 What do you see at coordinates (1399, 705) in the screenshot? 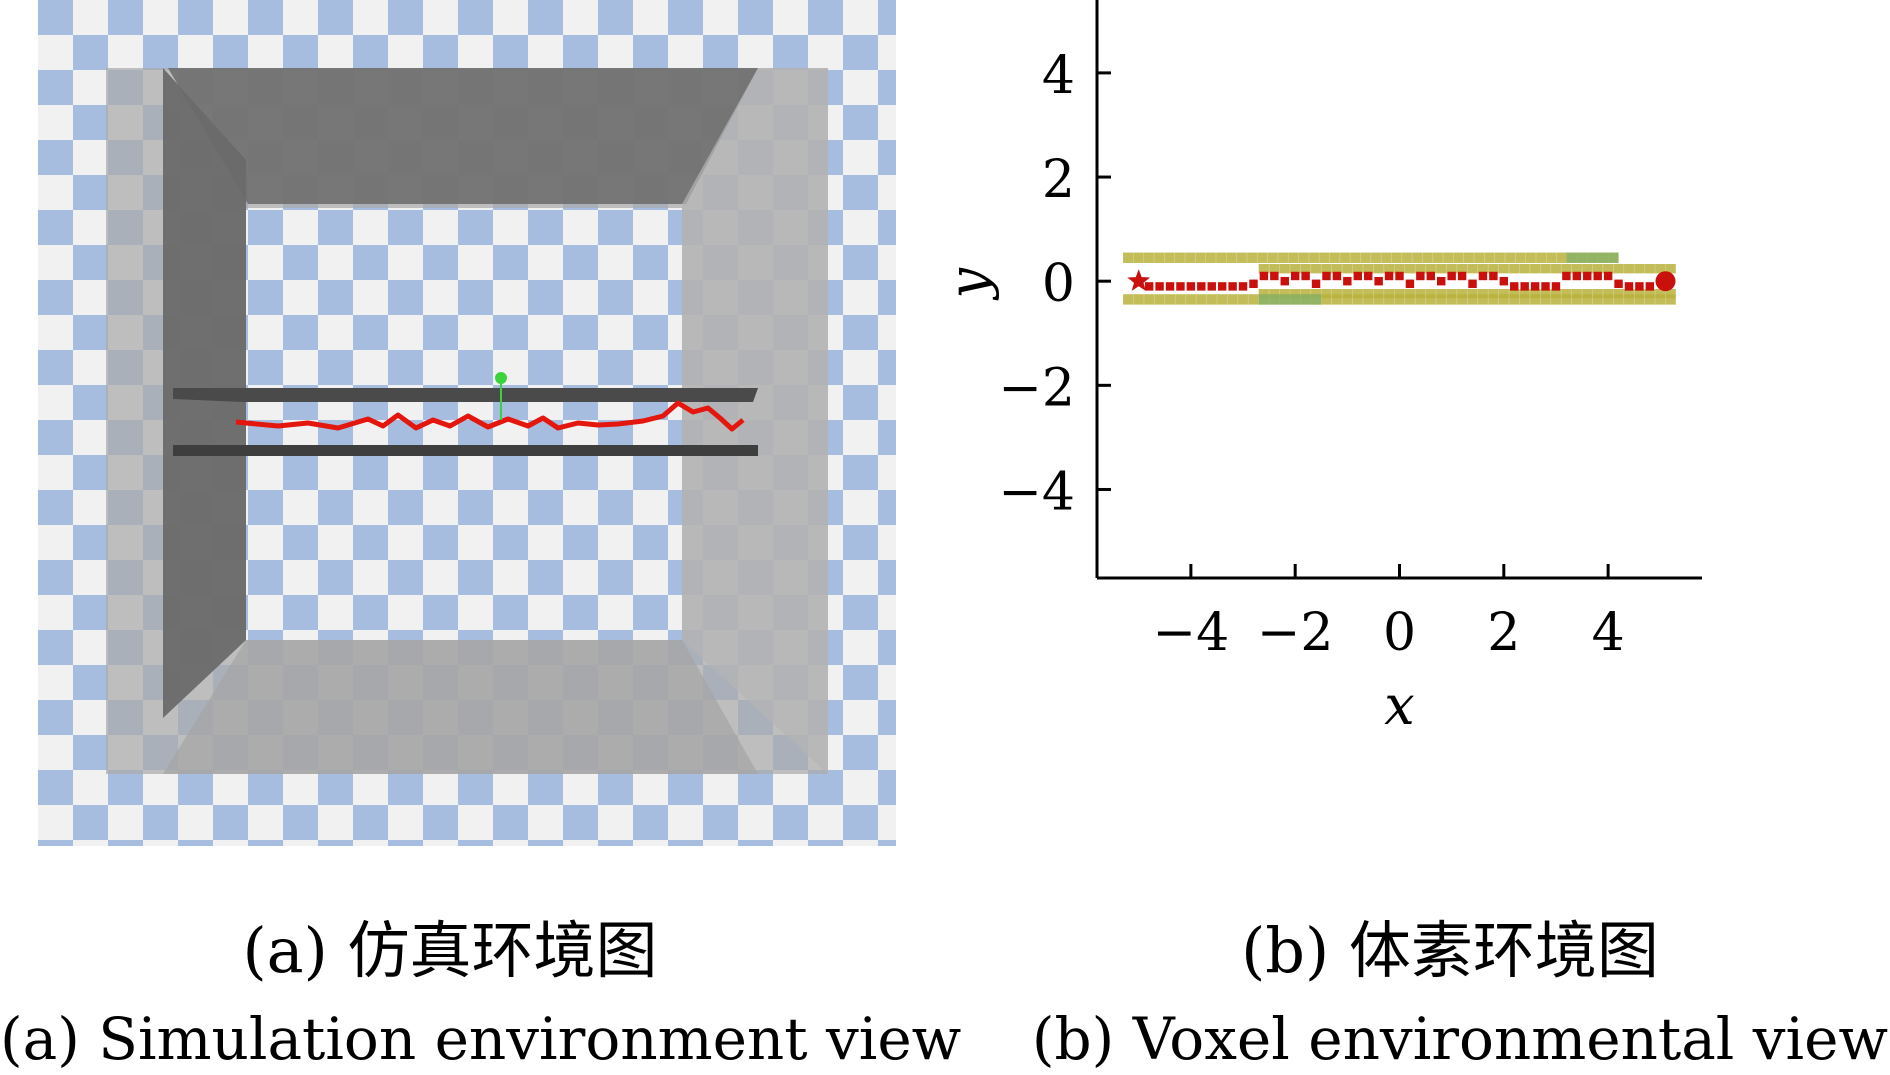
I see `x-axis-label: x` at bounding box center [1399, 705].